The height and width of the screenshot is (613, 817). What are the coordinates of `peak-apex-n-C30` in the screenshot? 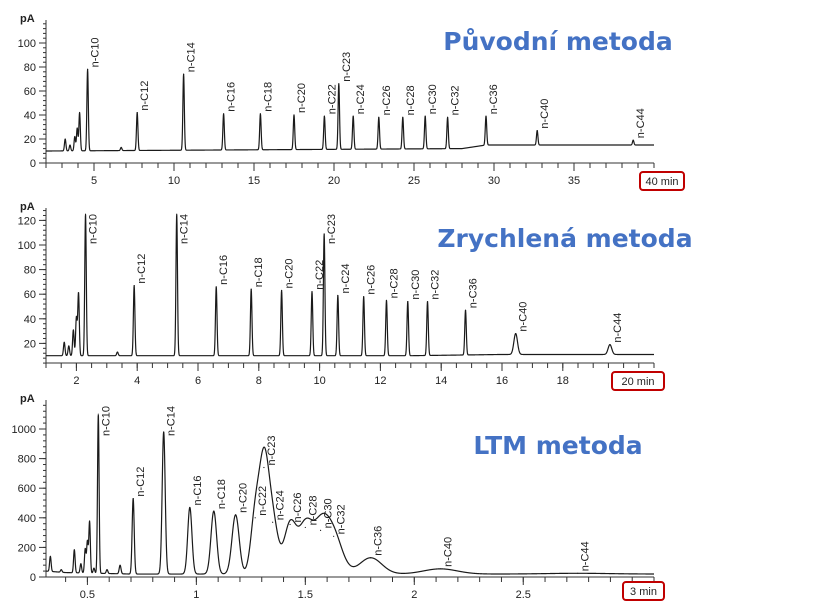 It's located at (320, 530).